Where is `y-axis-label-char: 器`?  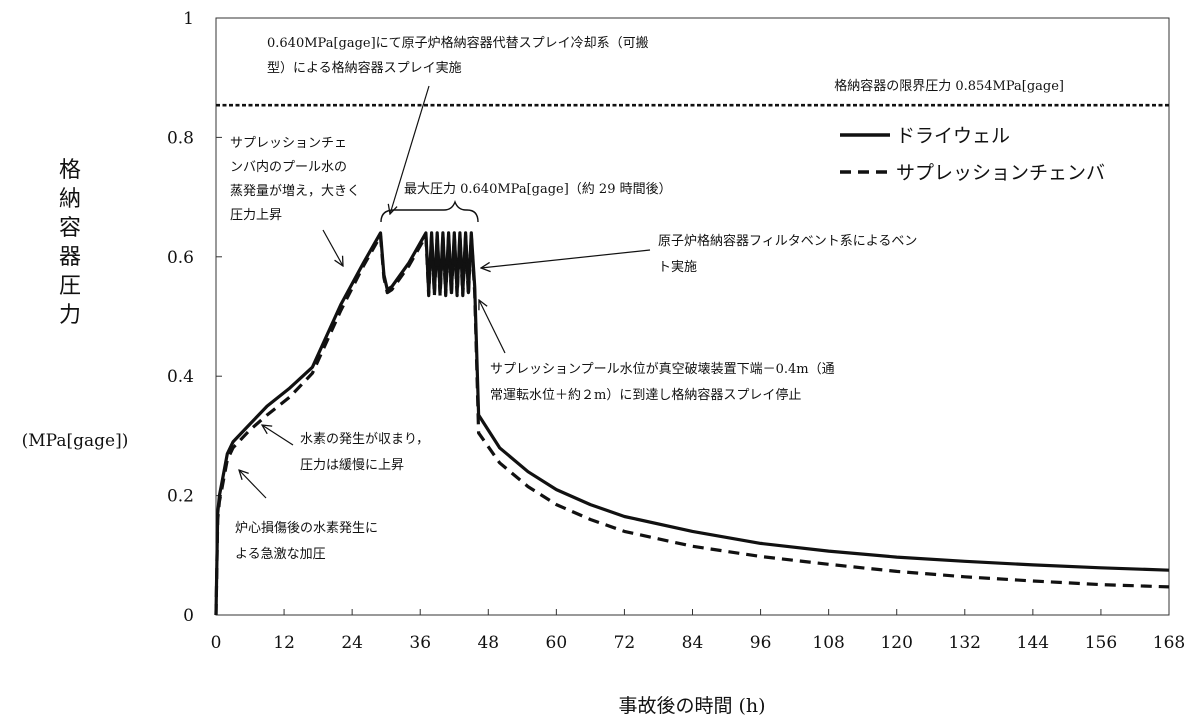 y-axis-label-char: 器 is located at coordinates (70, 257).